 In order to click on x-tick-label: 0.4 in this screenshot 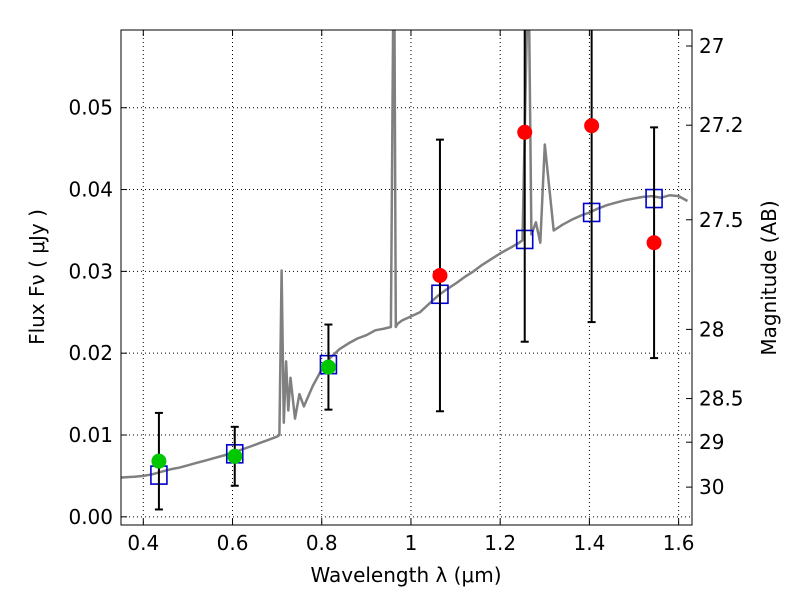, I will do `click(143, 543)`.